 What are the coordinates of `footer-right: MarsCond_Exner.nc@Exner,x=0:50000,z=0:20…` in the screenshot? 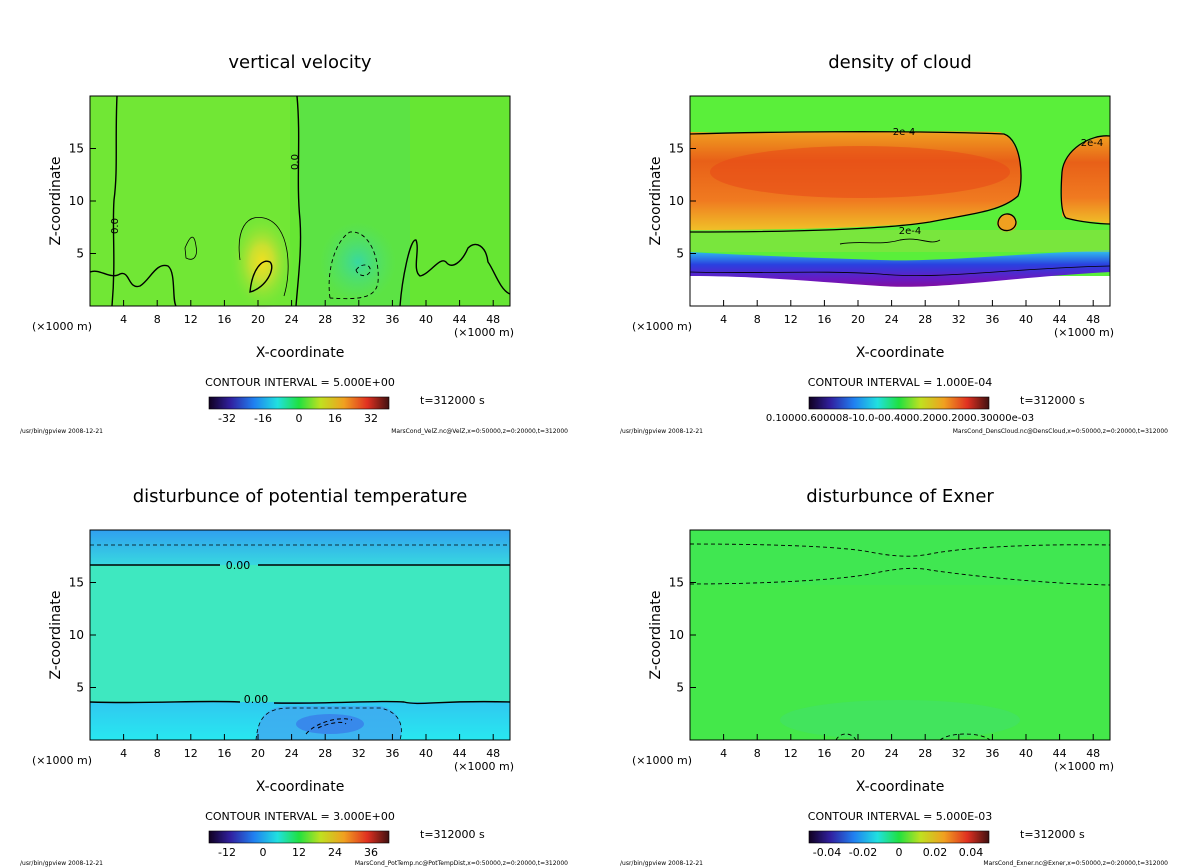 It's located at (1075, 863).